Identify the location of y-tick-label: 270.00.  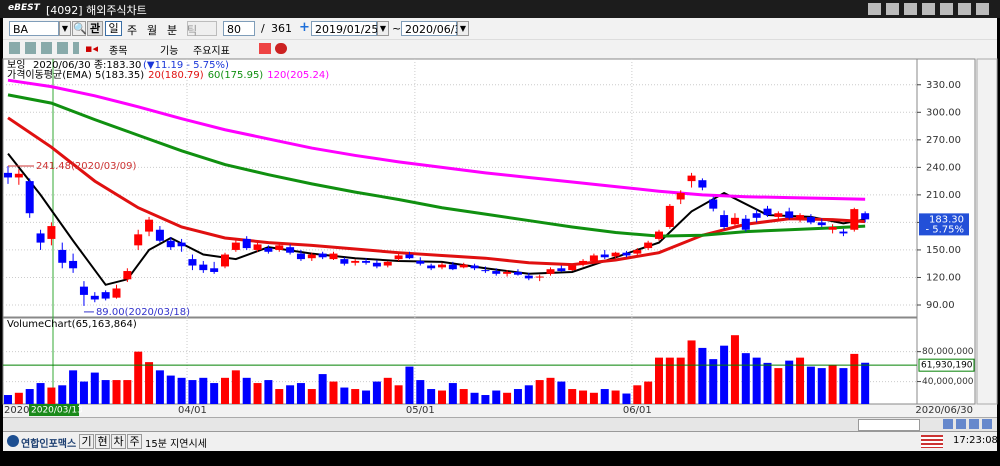
(943, 140).